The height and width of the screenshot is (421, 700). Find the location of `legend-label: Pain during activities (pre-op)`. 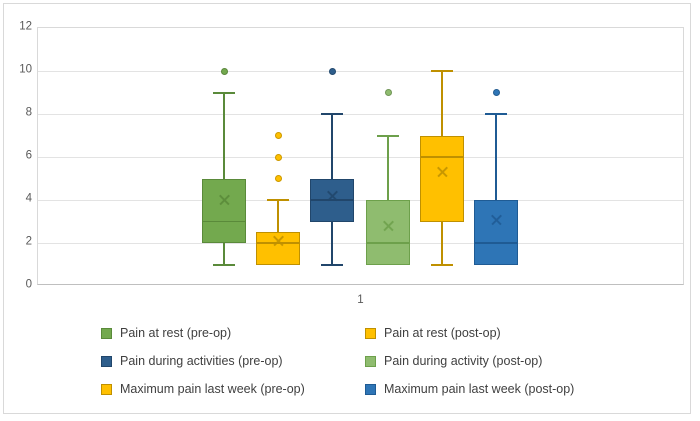

legend-label: Pain during activities (pre-op) is located at coordinates (201, 360).